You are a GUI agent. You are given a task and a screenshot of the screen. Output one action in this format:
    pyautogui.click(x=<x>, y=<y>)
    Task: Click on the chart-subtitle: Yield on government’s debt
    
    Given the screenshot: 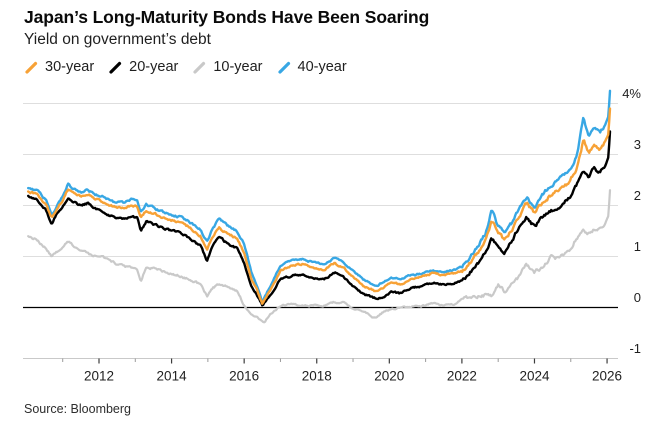 What is the action you would take?
    pyautogui.click(x=117, y=39)
    